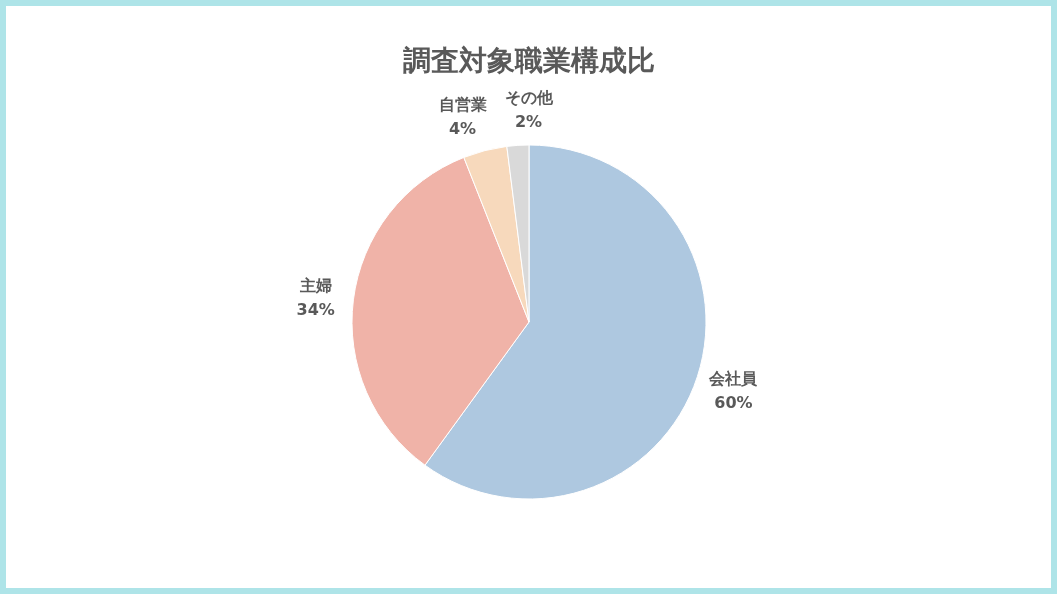  Describe the element at coordinates (462, 128) in the screenshot. I see `data-label: 4%` at that location.